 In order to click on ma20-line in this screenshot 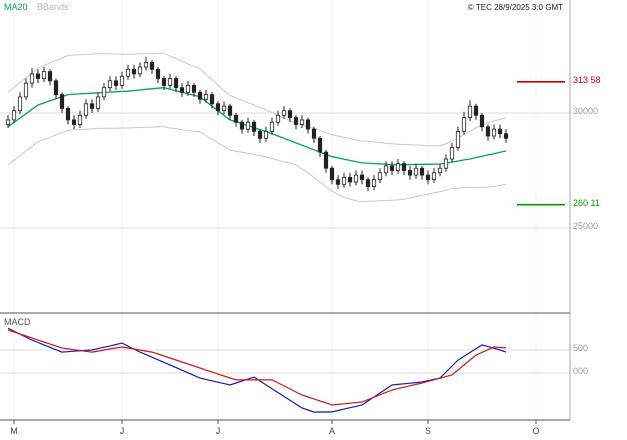, I will do `click(257, 126)`.